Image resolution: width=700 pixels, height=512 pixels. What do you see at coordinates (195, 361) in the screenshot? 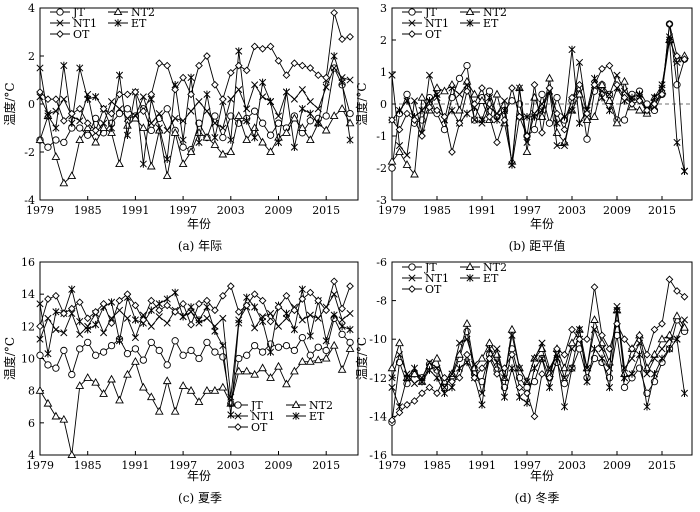
I see `series-jt` at bounding box center [195, 361].